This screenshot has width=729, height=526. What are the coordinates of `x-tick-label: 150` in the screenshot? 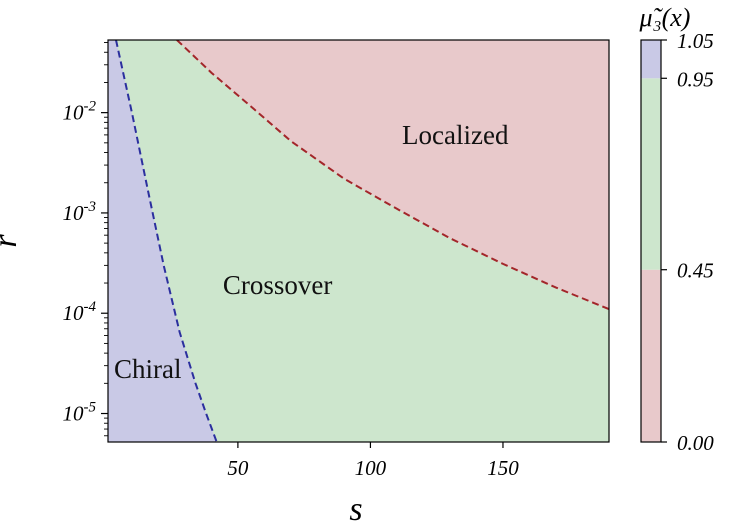 It's located at (503, 468).